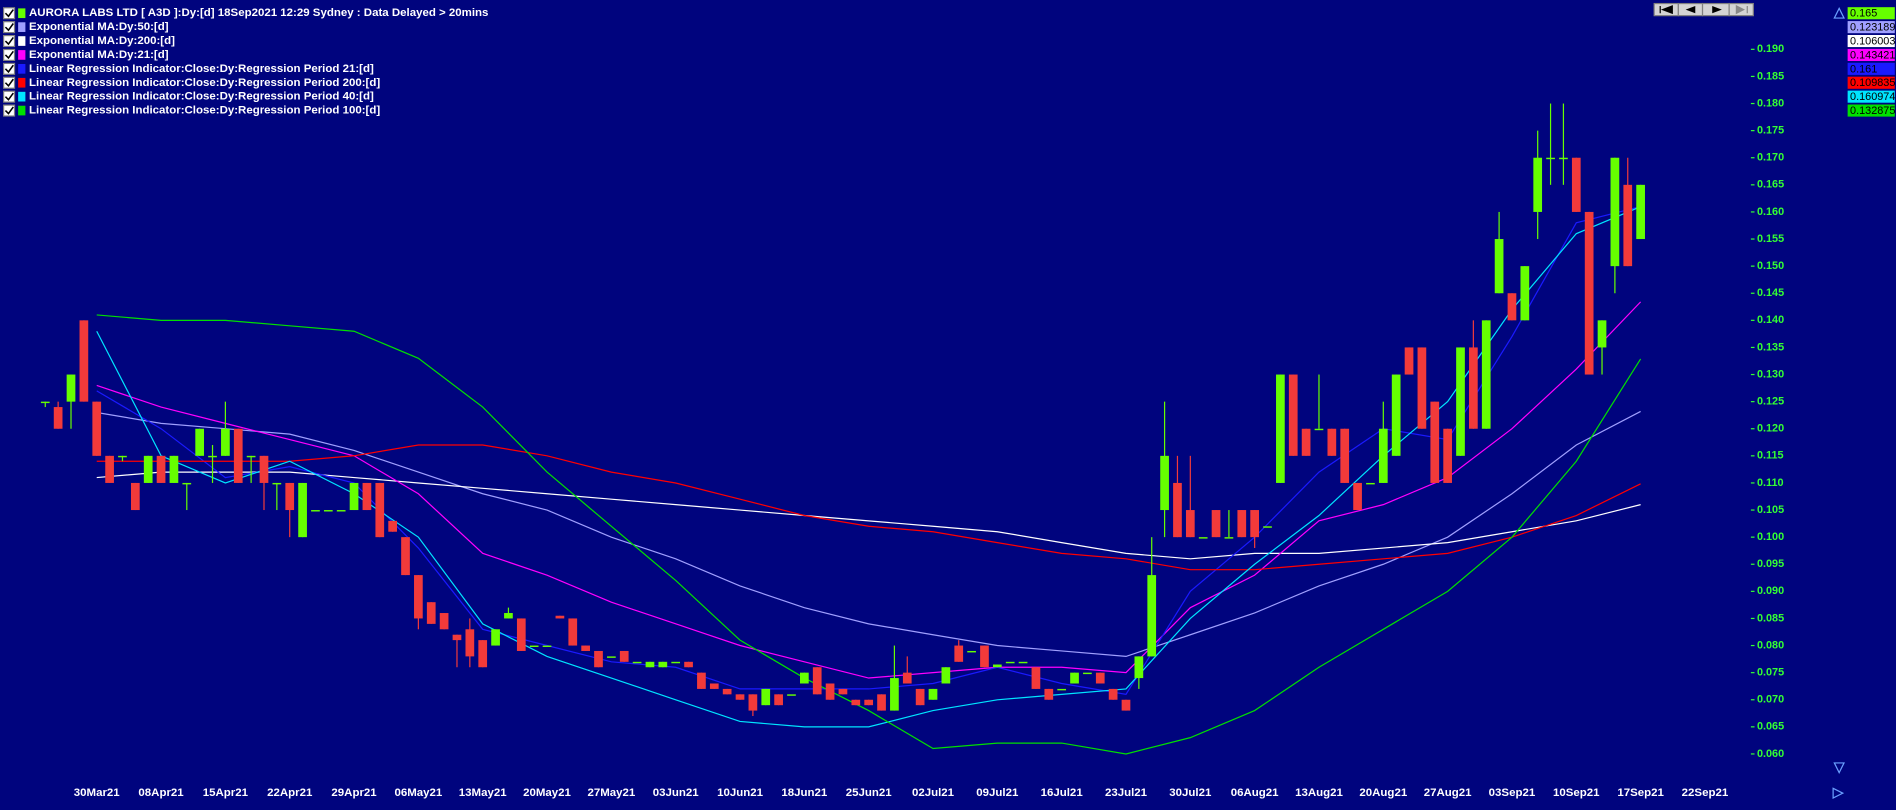 The image size is (1896, 810). Describe the element at coordinates (1383, 793) in the screenshot. I see `x-tick-label: 20Aug21` at that location.